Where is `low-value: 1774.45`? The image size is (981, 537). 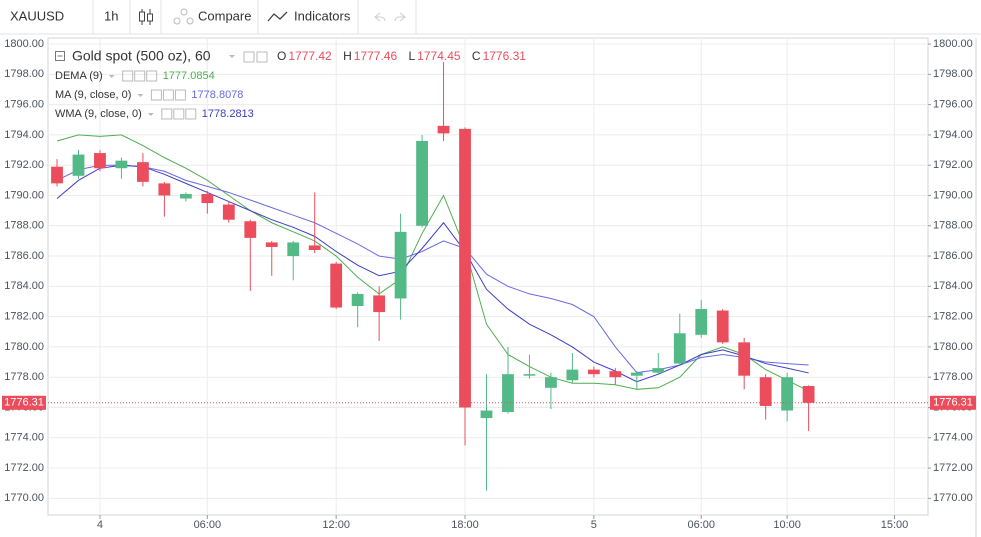
low-value: 1774.45 is located at coordinates (439, 56).